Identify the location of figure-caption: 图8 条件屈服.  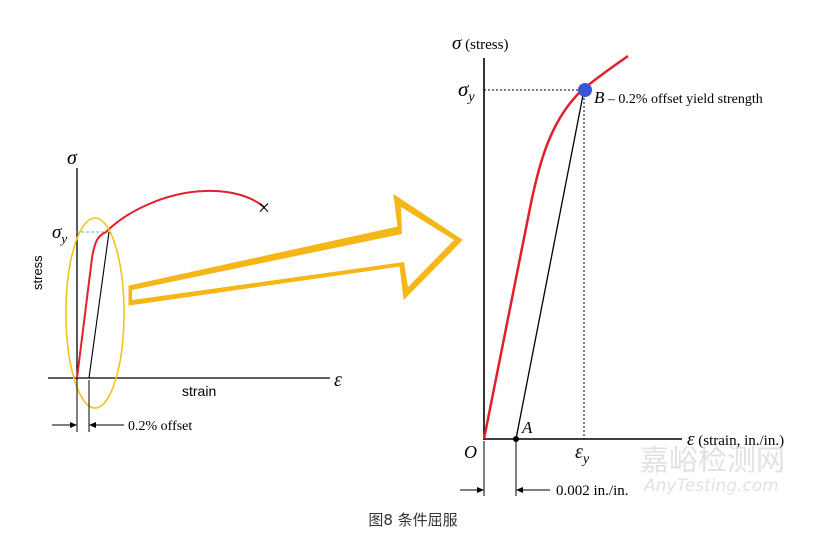
(413, 520).